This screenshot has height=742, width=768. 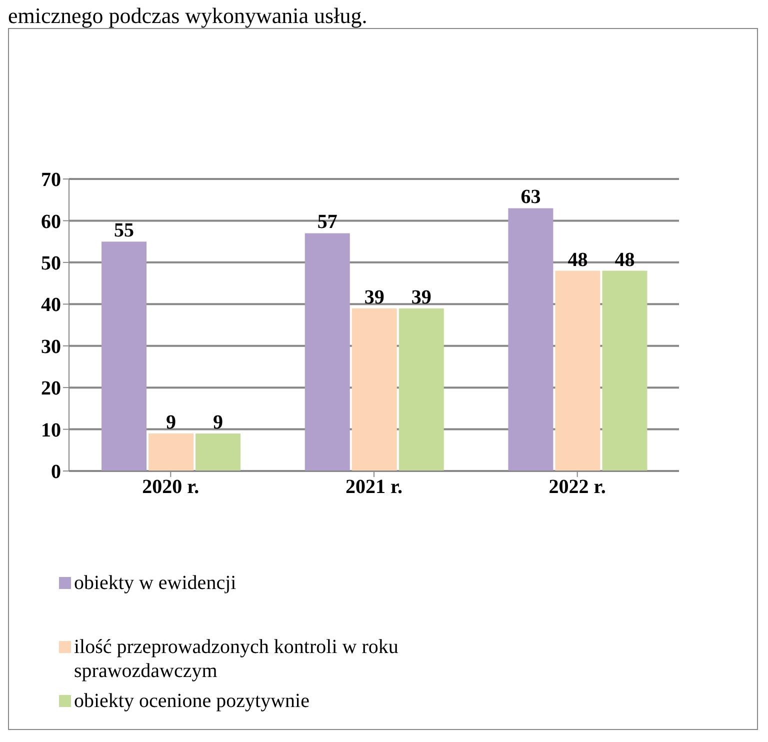 I want to click on y-tick-label: 40, so click(x=51, y=305).